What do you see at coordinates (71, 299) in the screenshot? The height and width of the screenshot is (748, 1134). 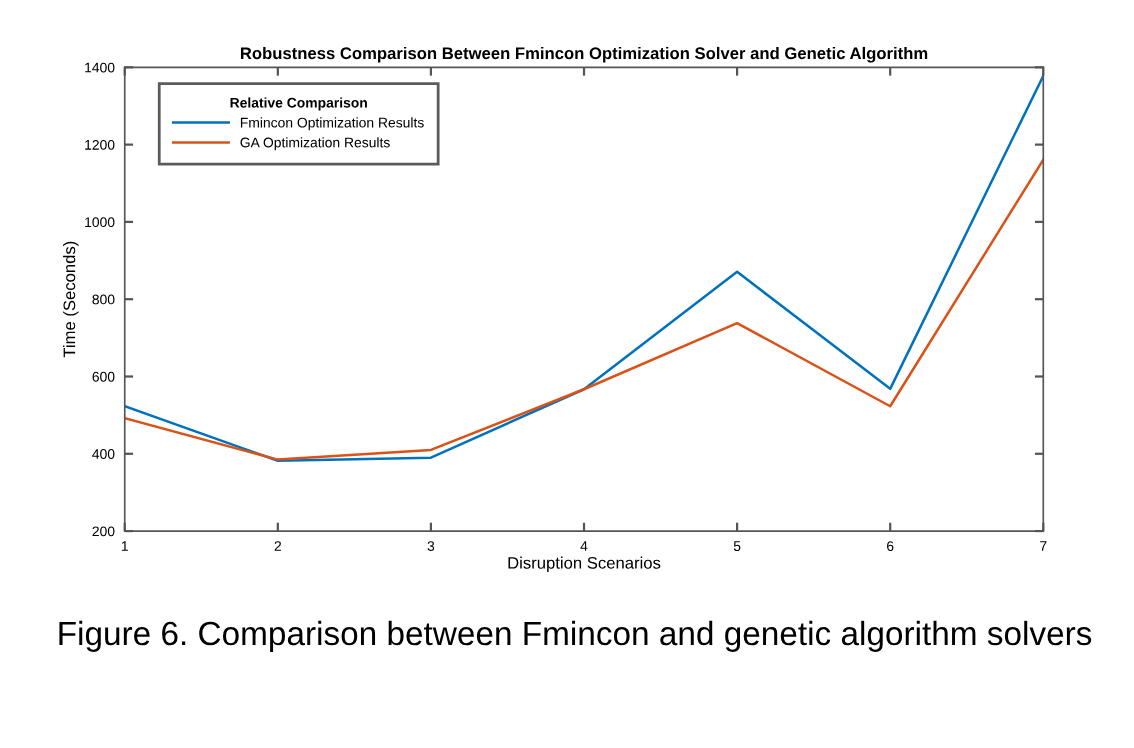 I see `y-axis-title: Time (Seconds)` at bounding box center [71, 299].